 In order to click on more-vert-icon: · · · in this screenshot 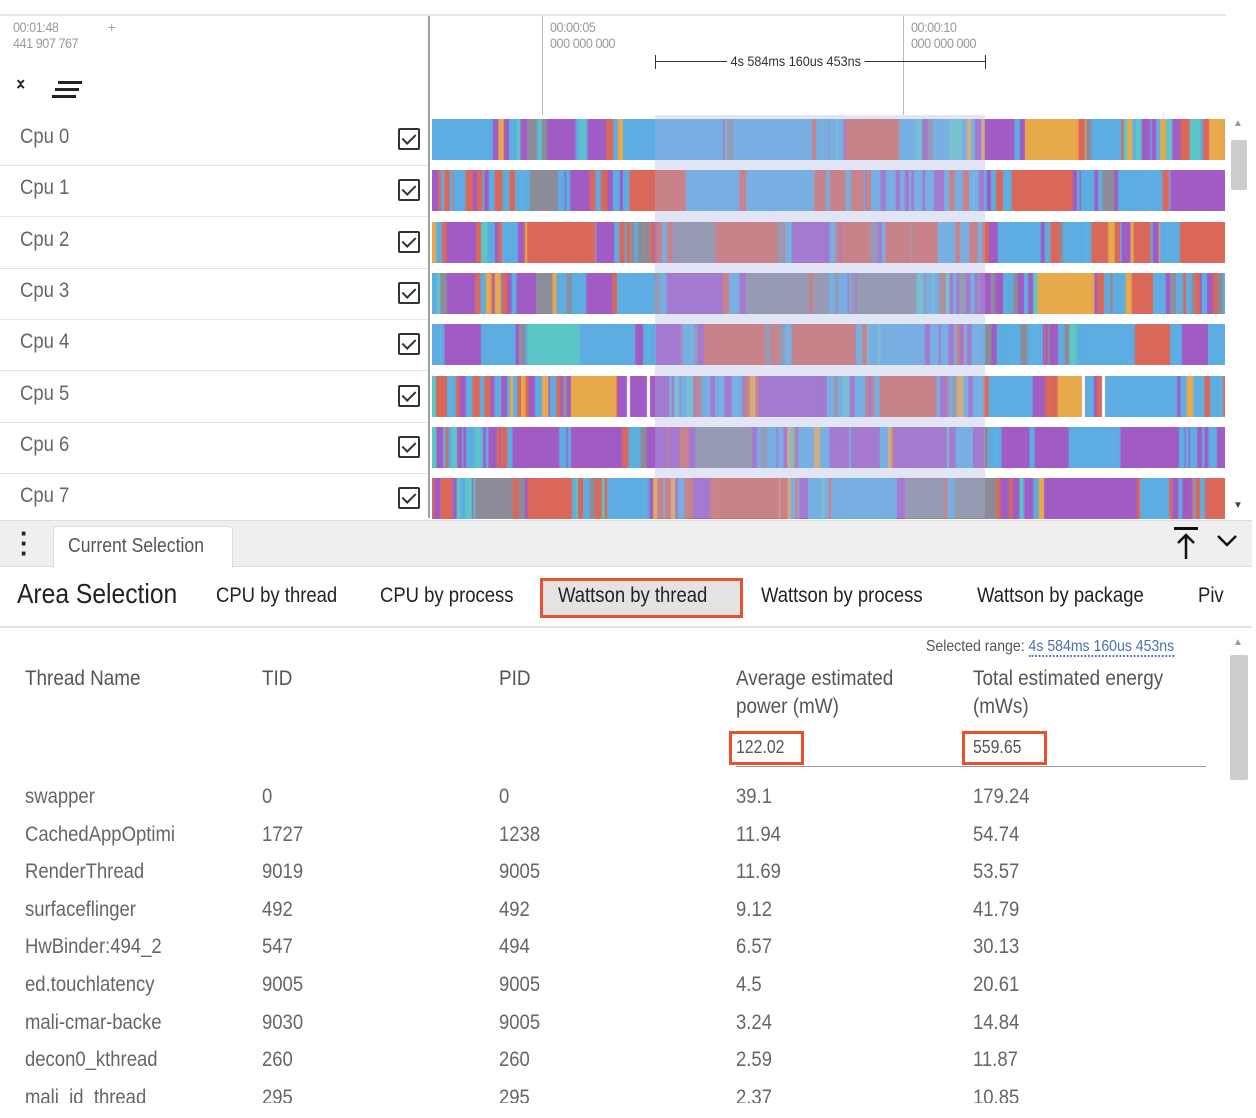, I will do `click(24, 543)`.